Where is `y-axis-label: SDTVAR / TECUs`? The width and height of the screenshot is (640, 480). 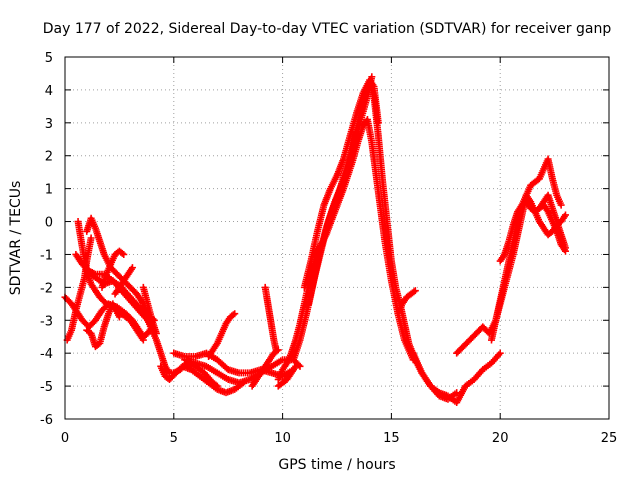 y-axis-label: SDTVAR / TECUs is located at coordinates (16, 238).